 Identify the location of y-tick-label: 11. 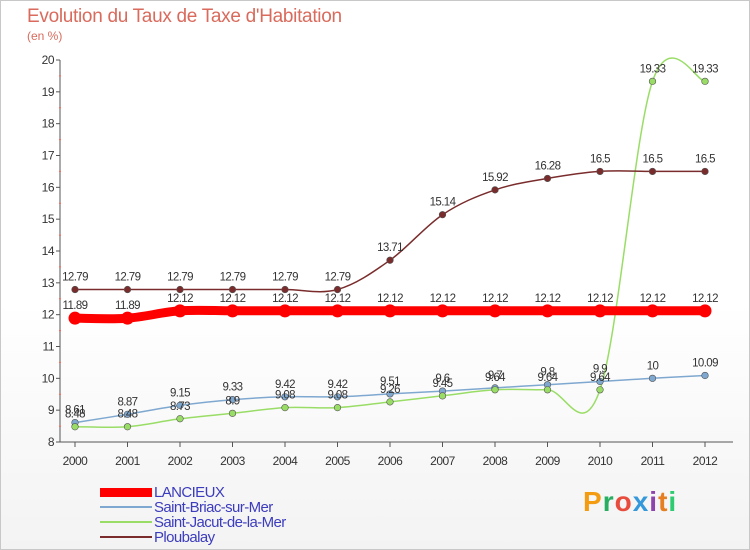
(49, 347).